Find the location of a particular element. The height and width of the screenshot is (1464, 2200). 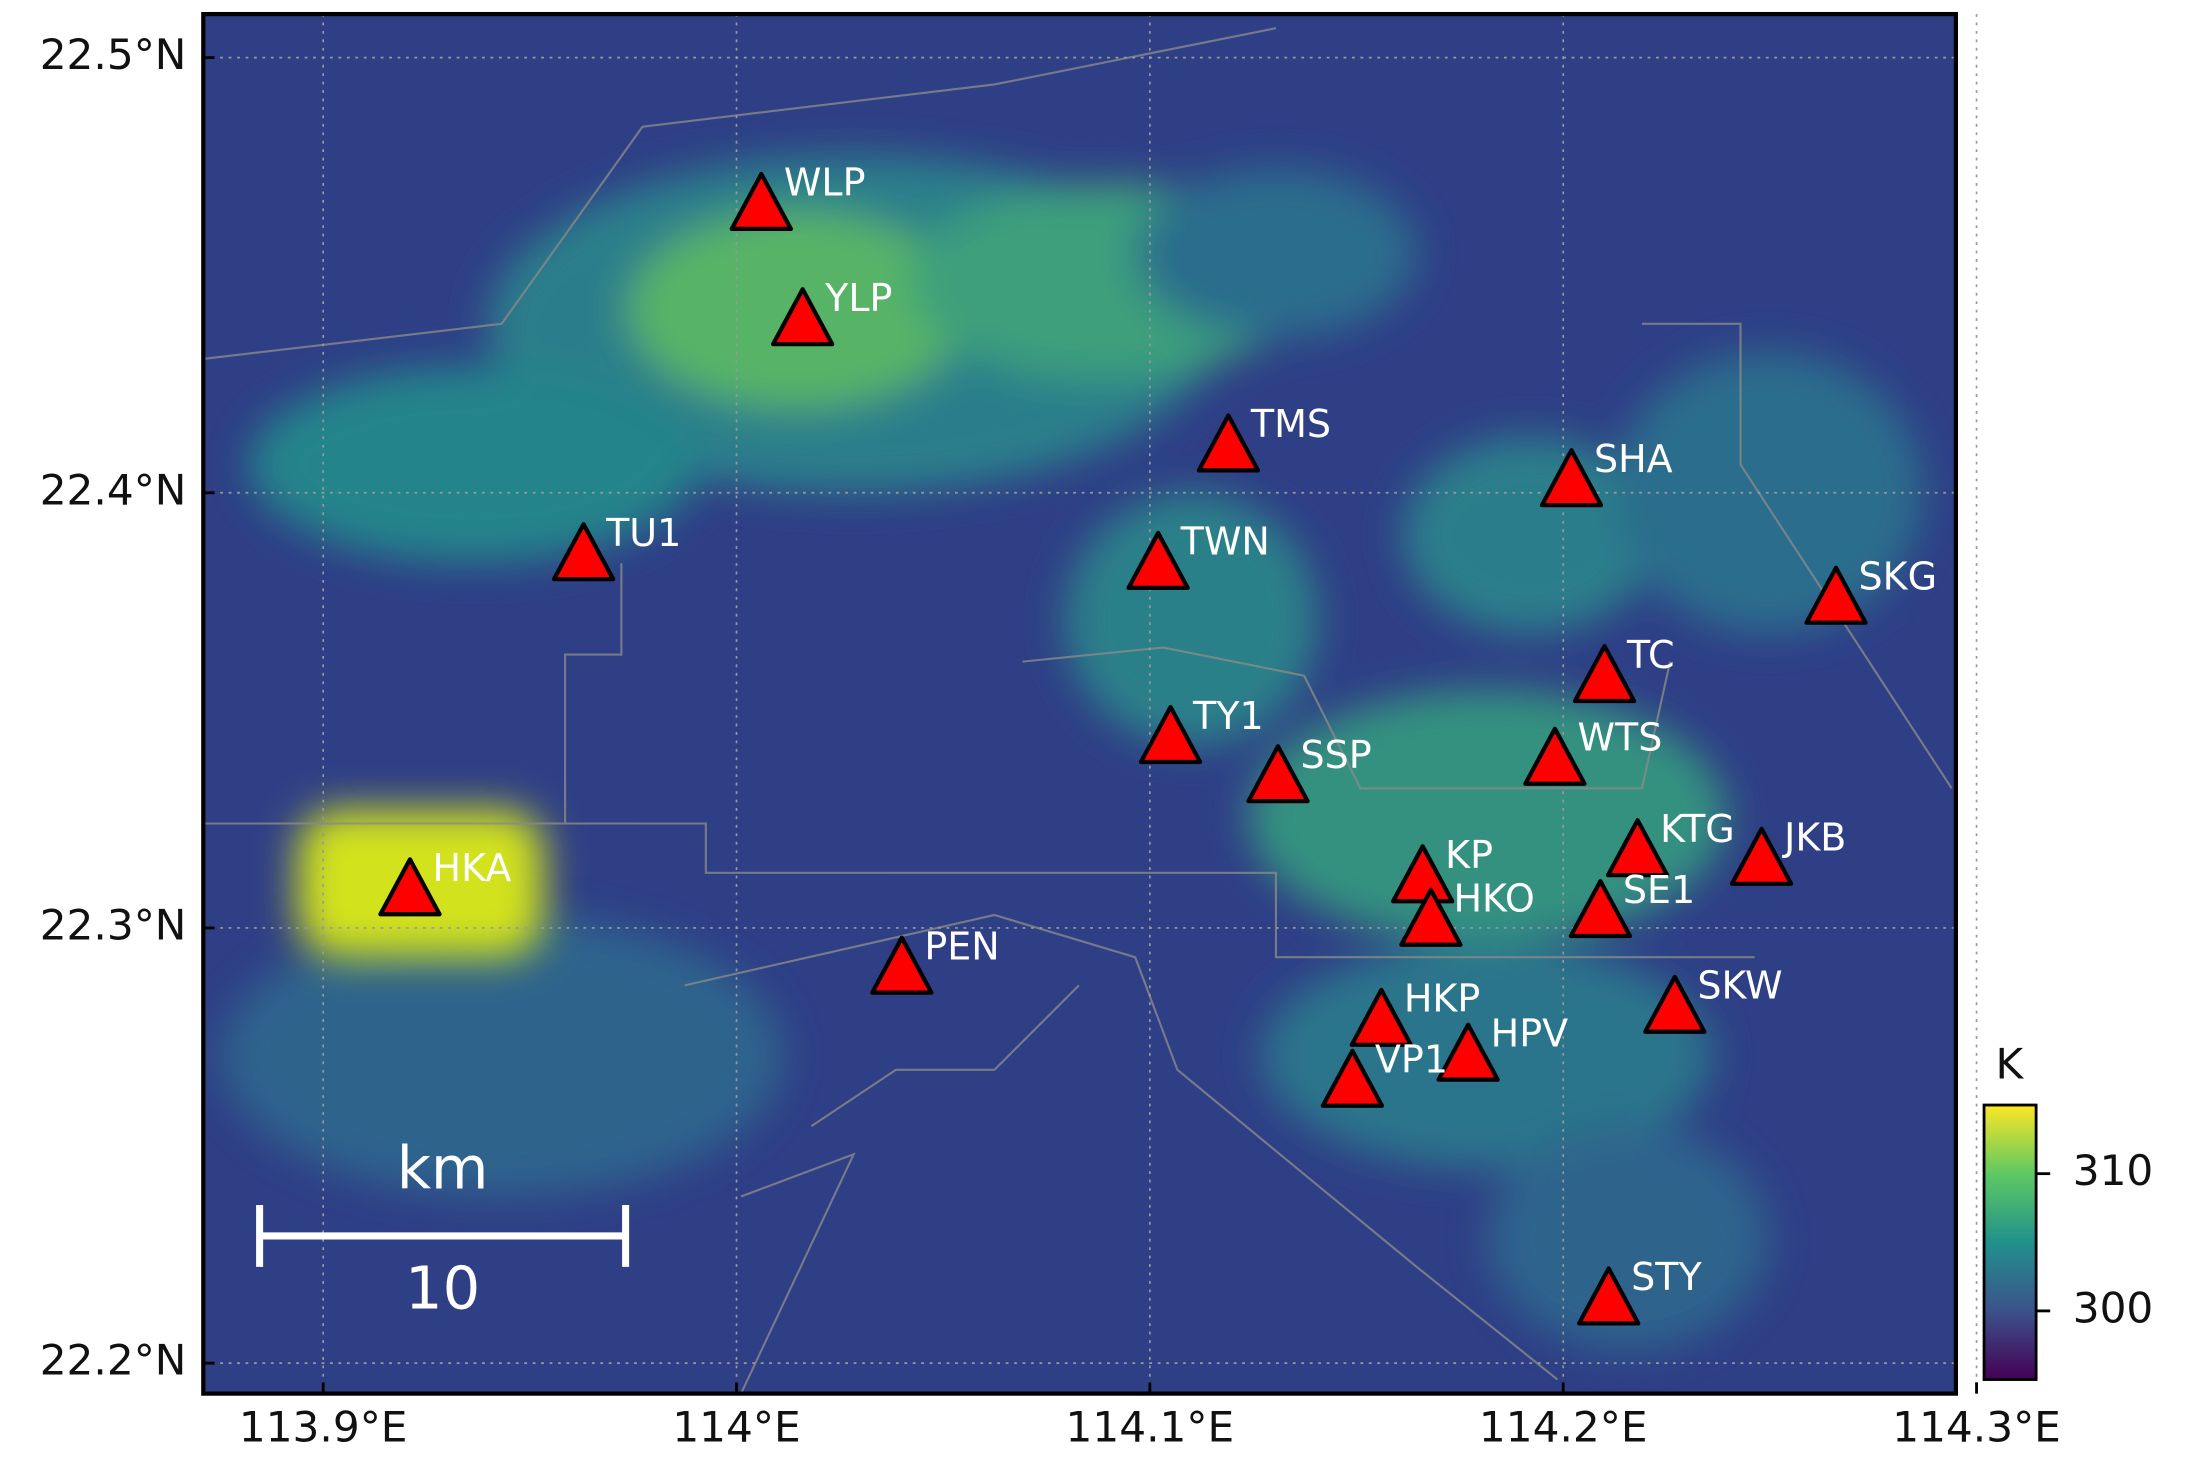

station-label: SKG is located at coordinates (1898, 577).